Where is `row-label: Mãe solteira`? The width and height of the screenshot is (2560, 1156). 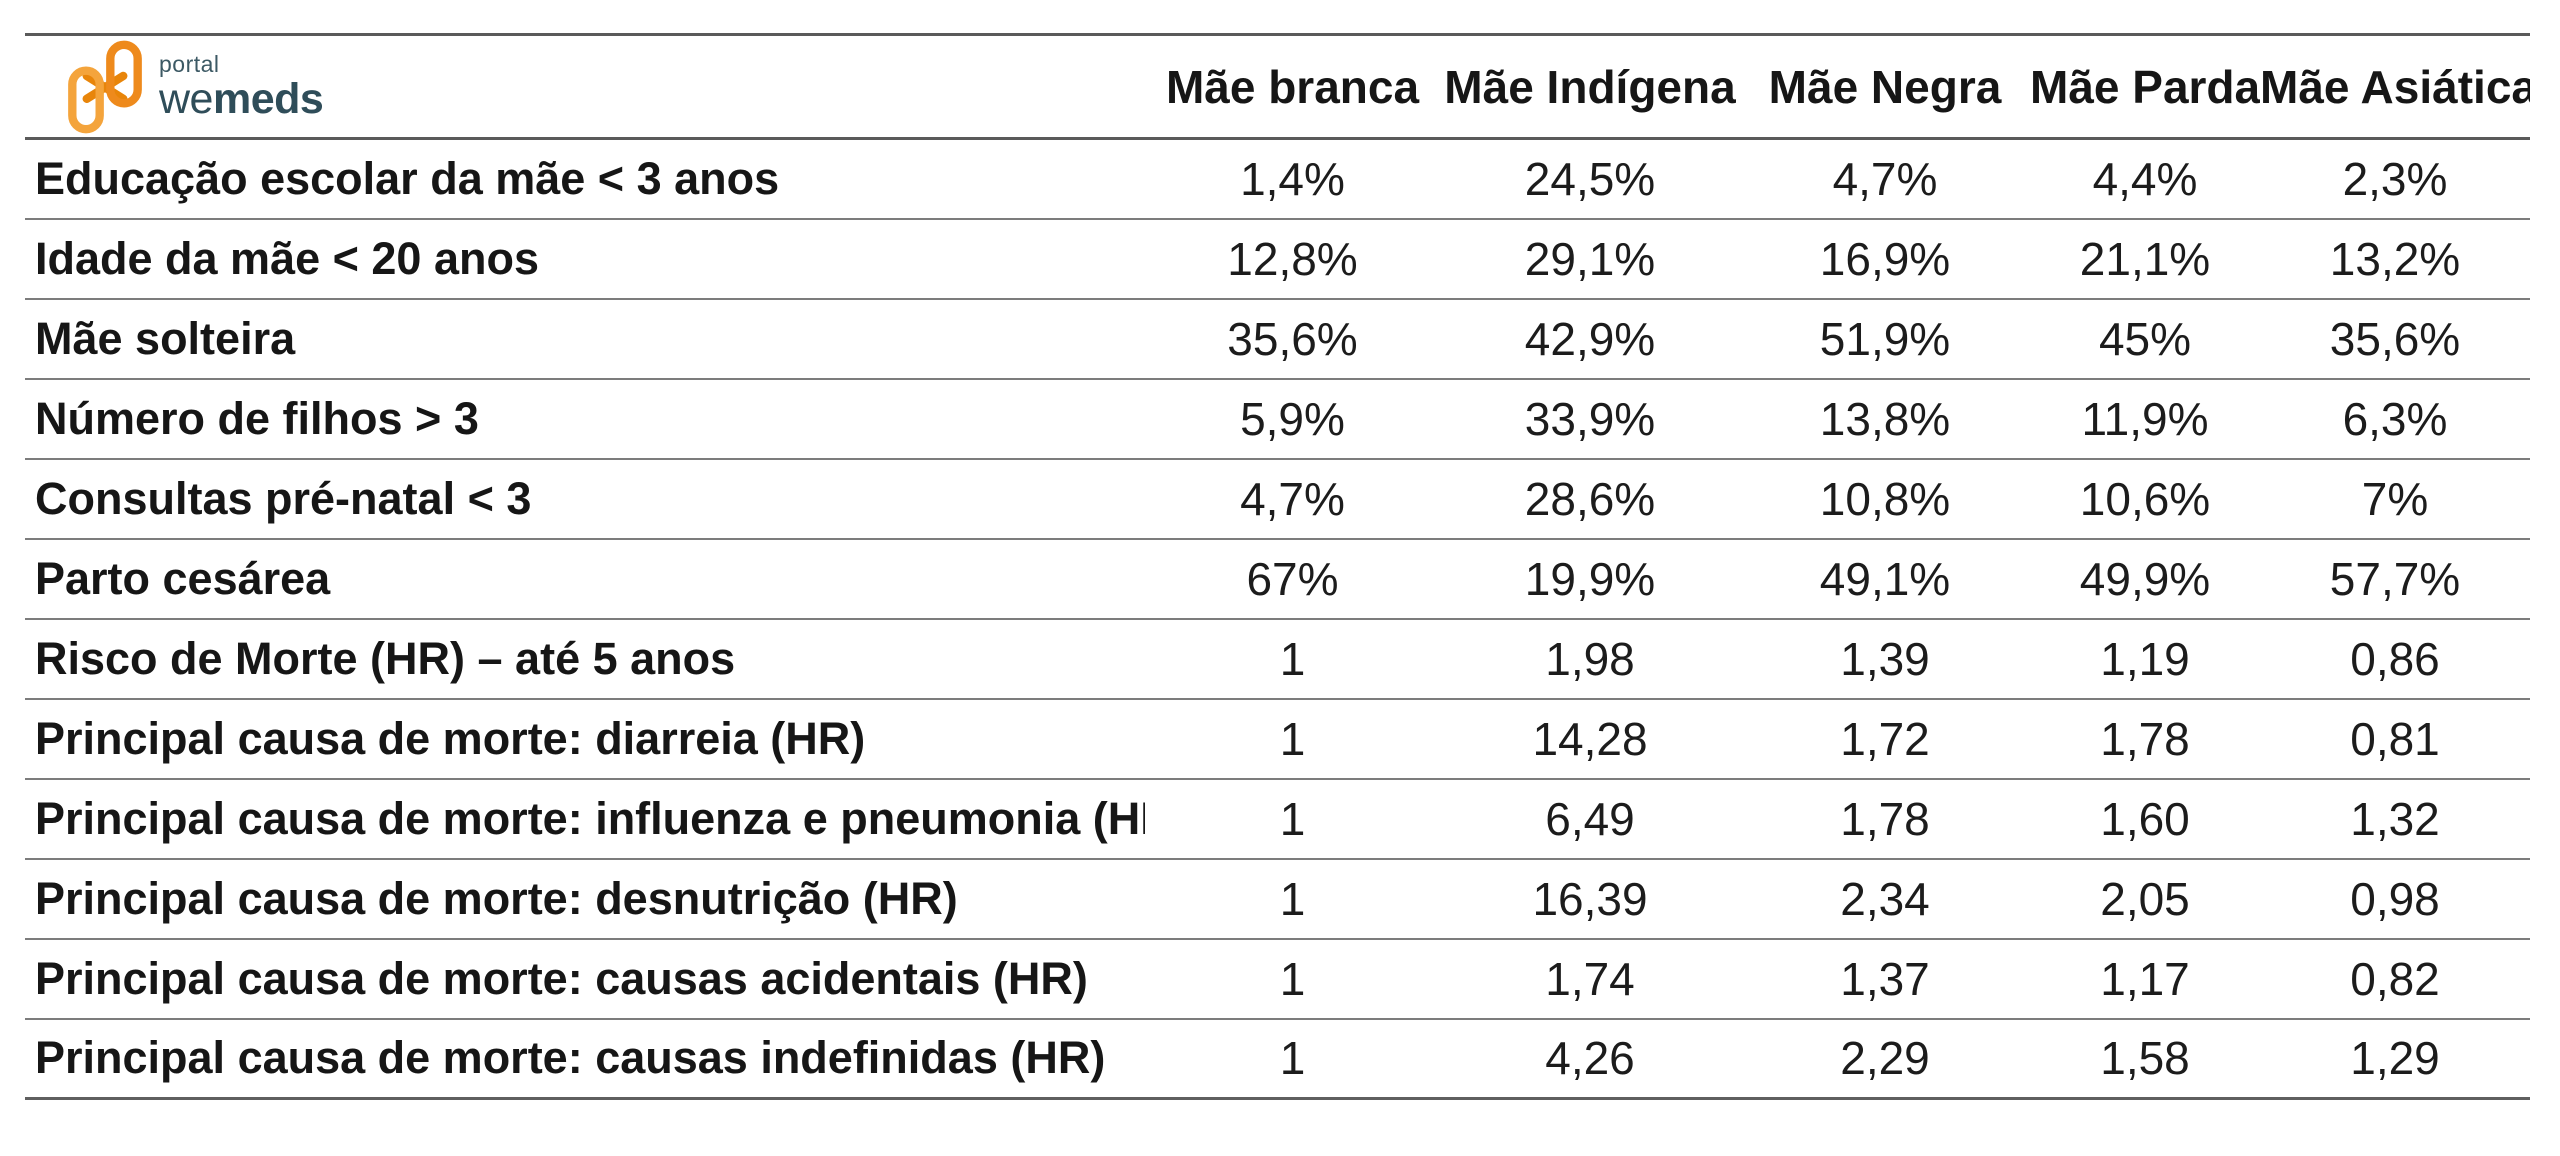 row-label: Mãe solteira is located at coordinates (165, 338).